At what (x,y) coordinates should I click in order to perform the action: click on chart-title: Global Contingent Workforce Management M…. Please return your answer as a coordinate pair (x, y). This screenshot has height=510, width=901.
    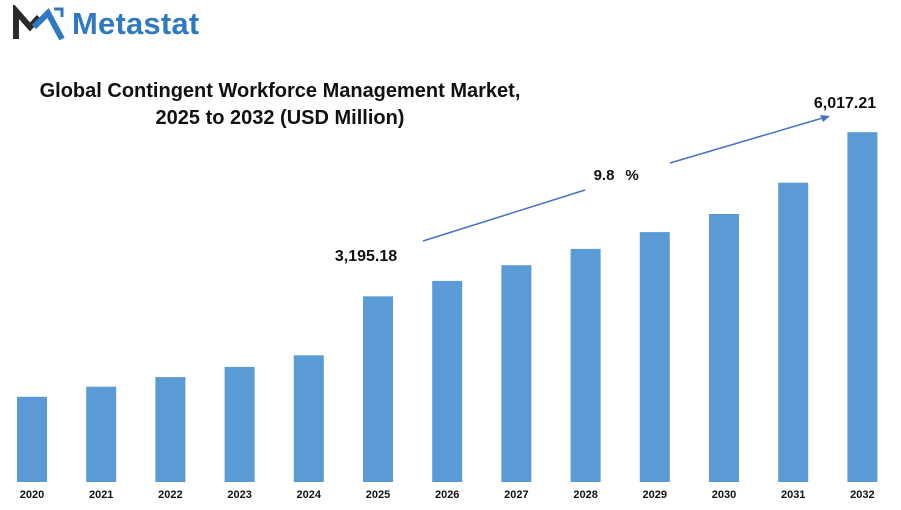
    Looking at the image, I should click on (280, 105).